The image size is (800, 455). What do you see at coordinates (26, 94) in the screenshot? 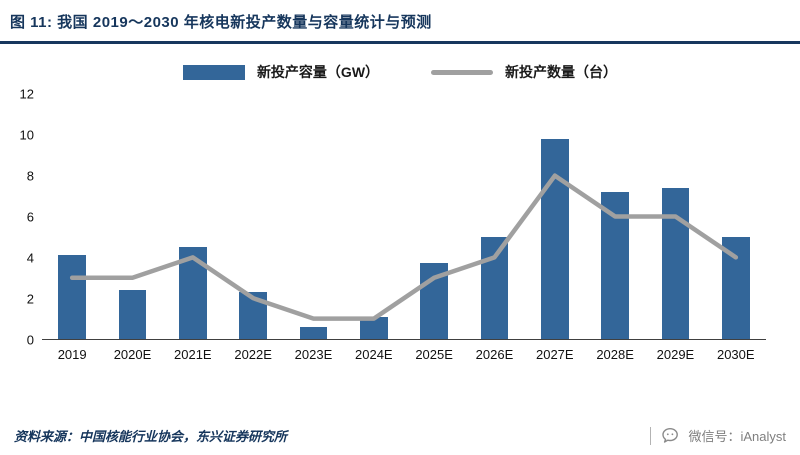
I see `y-tick-label: 12` at bounding box center [26, 94].